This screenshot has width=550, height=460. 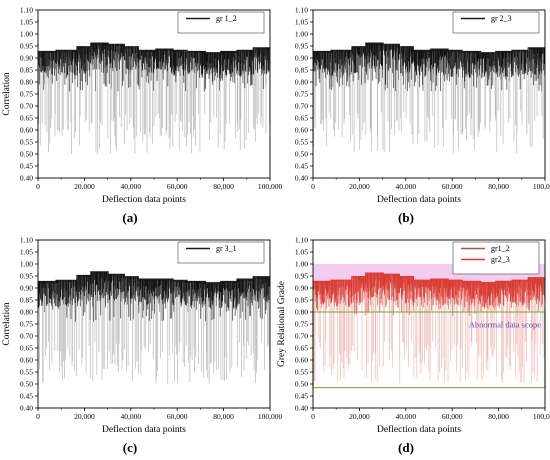 What do you see at coordinates (505, 325) in the screenshot?
I see `annotation-text: Abnormal data scope` at bounding box center [505, 325].